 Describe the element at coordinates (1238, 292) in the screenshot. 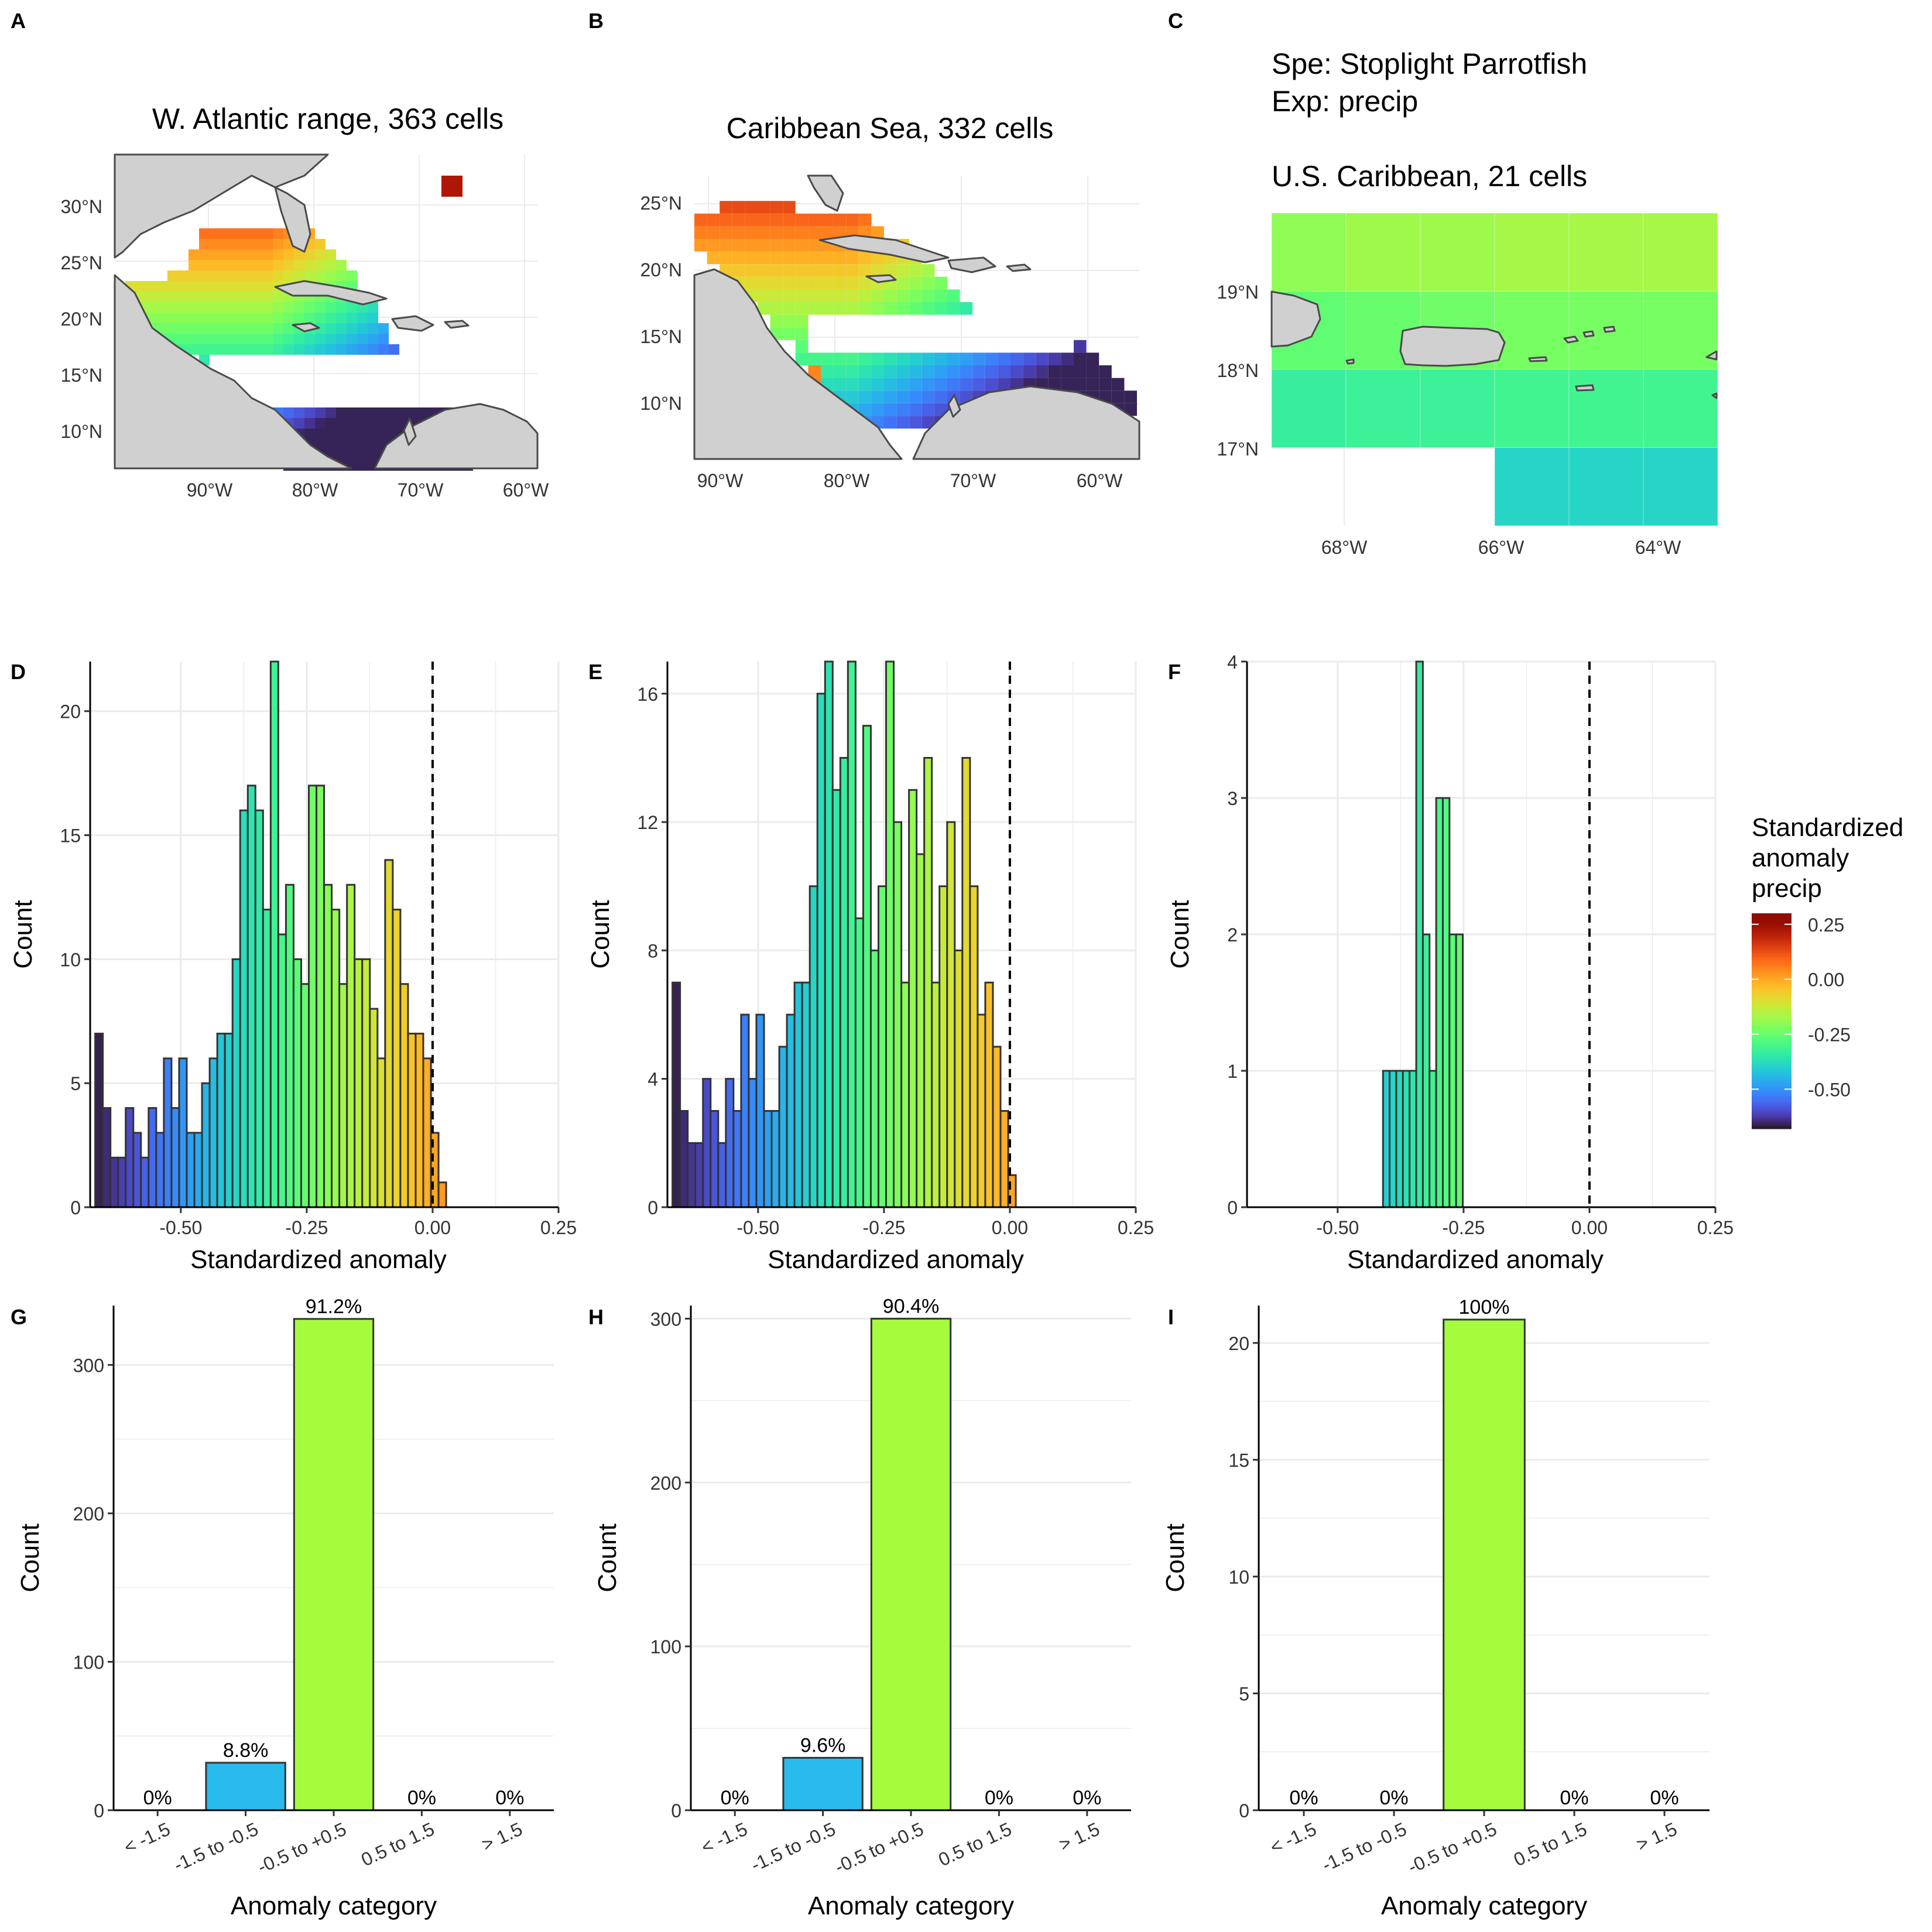

I see `y-tick-label: 19°N` at that location.